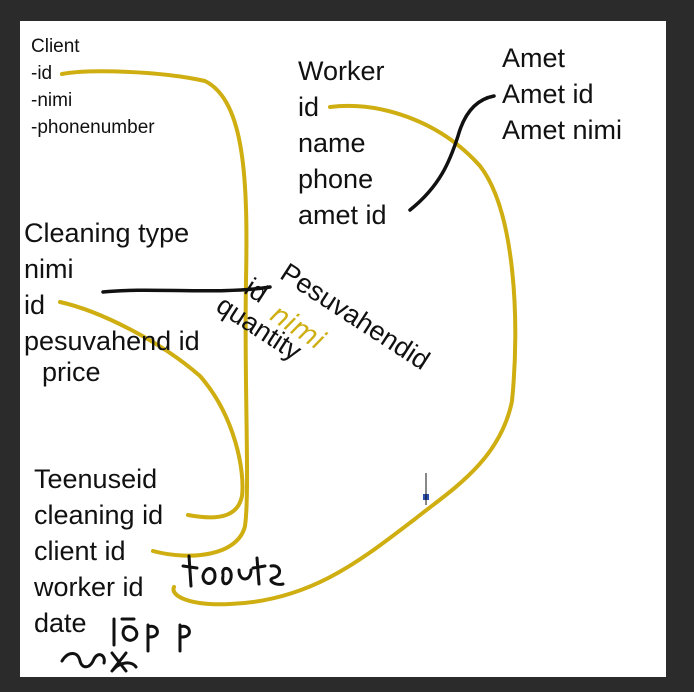  What do you see at coordinates (151, 410) in the screenshot?
I see `link-cleaning-id` at bounding box center [151, 410].